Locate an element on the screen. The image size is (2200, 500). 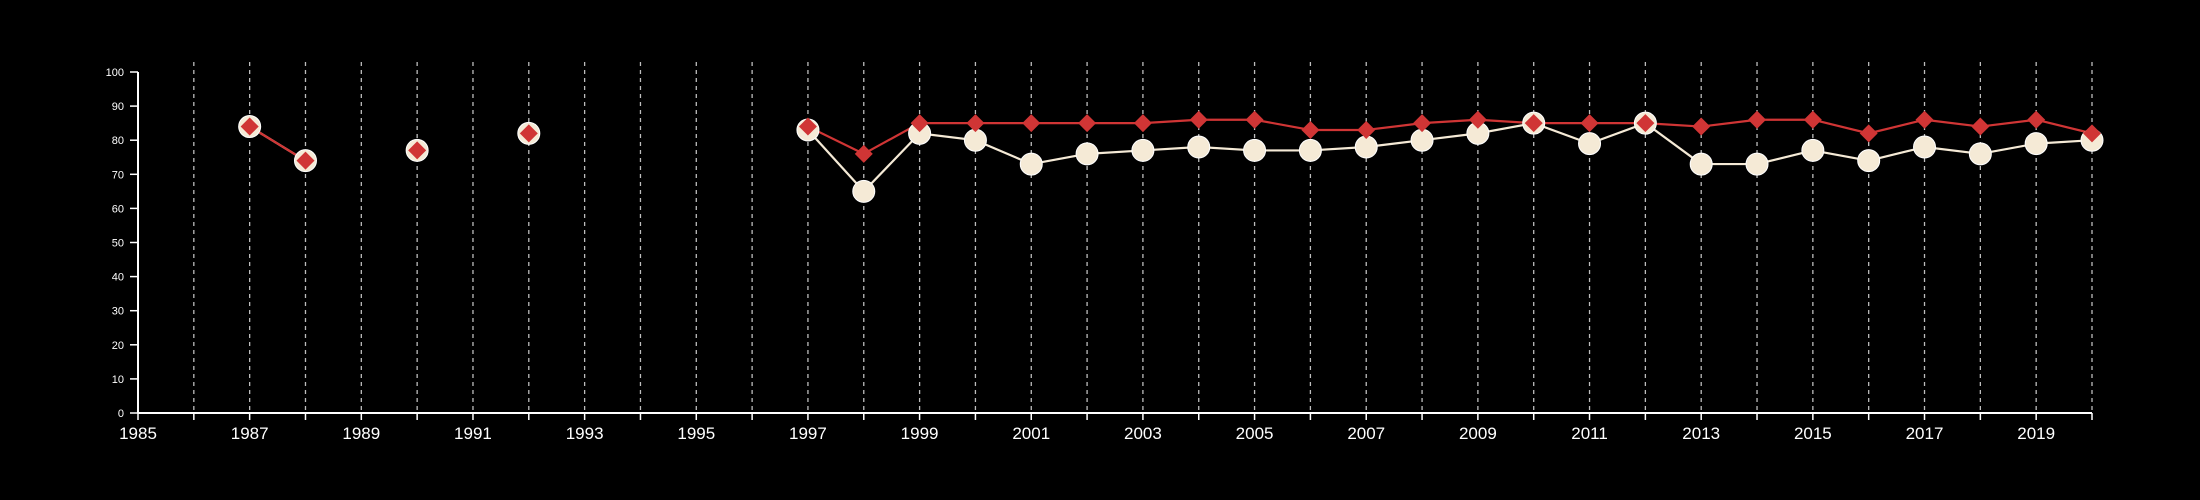
y-tick-label: 100 is located at coordinates (115, 73).